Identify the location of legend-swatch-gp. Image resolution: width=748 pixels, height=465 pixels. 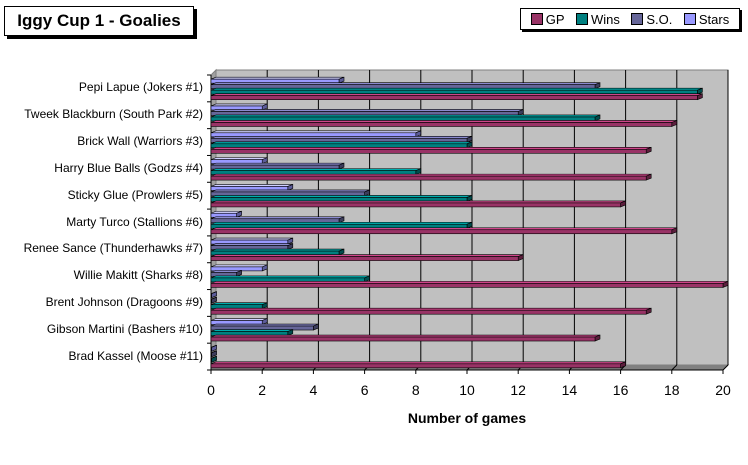
(536, 19).